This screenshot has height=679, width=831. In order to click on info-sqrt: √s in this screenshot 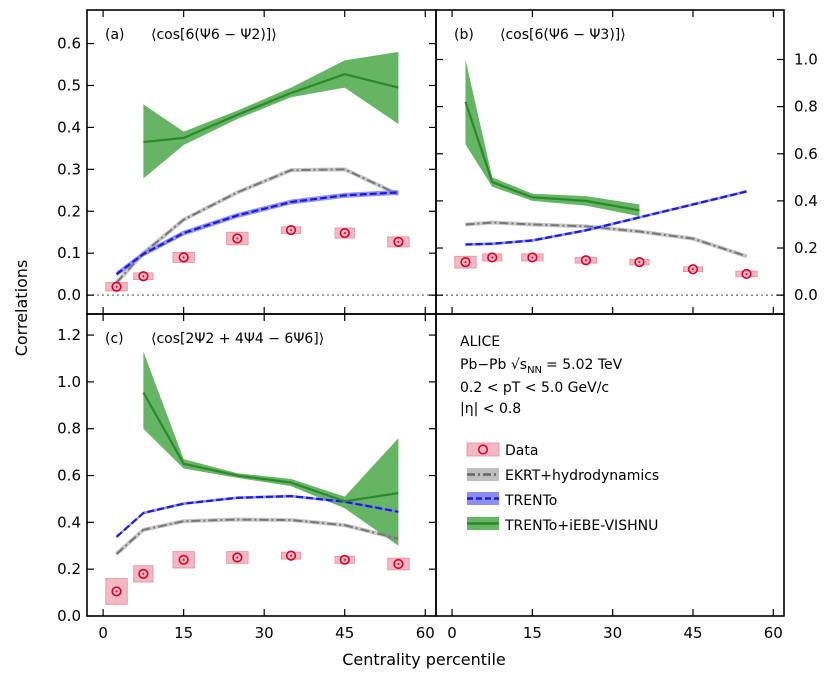, I will do `click(519, 365)`.